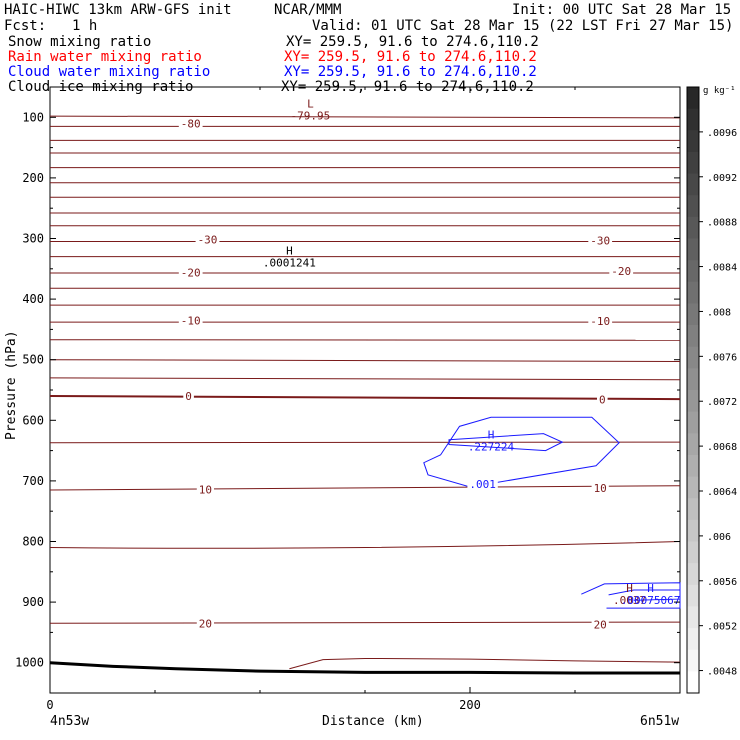 This screenshot has width=740, height=740. What do you see at coordinates (485, 663) in the screenshot?
I see `near-surface-contour` at bounding box center [485, 663].